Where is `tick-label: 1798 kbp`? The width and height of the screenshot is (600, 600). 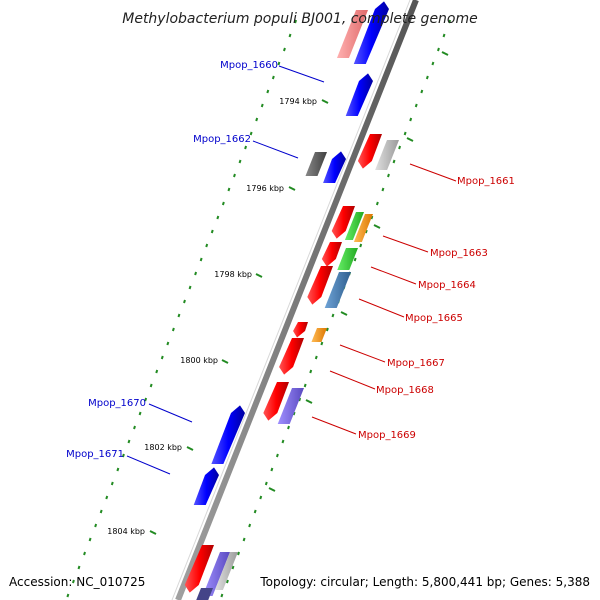 tick-label: 1798 kbp is located at coordinates (233, 274).